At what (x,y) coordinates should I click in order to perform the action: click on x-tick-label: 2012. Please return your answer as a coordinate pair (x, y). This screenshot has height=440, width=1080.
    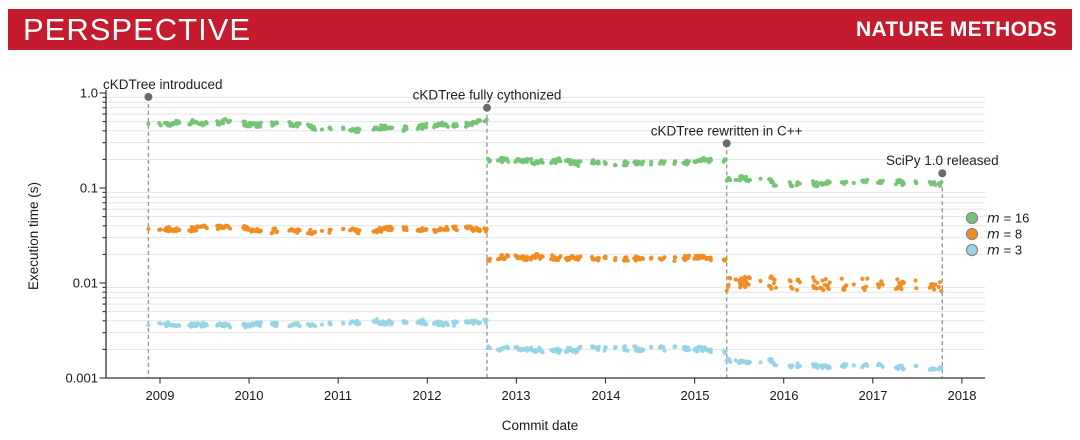
    Looking at the image, I should click on (427, 395).